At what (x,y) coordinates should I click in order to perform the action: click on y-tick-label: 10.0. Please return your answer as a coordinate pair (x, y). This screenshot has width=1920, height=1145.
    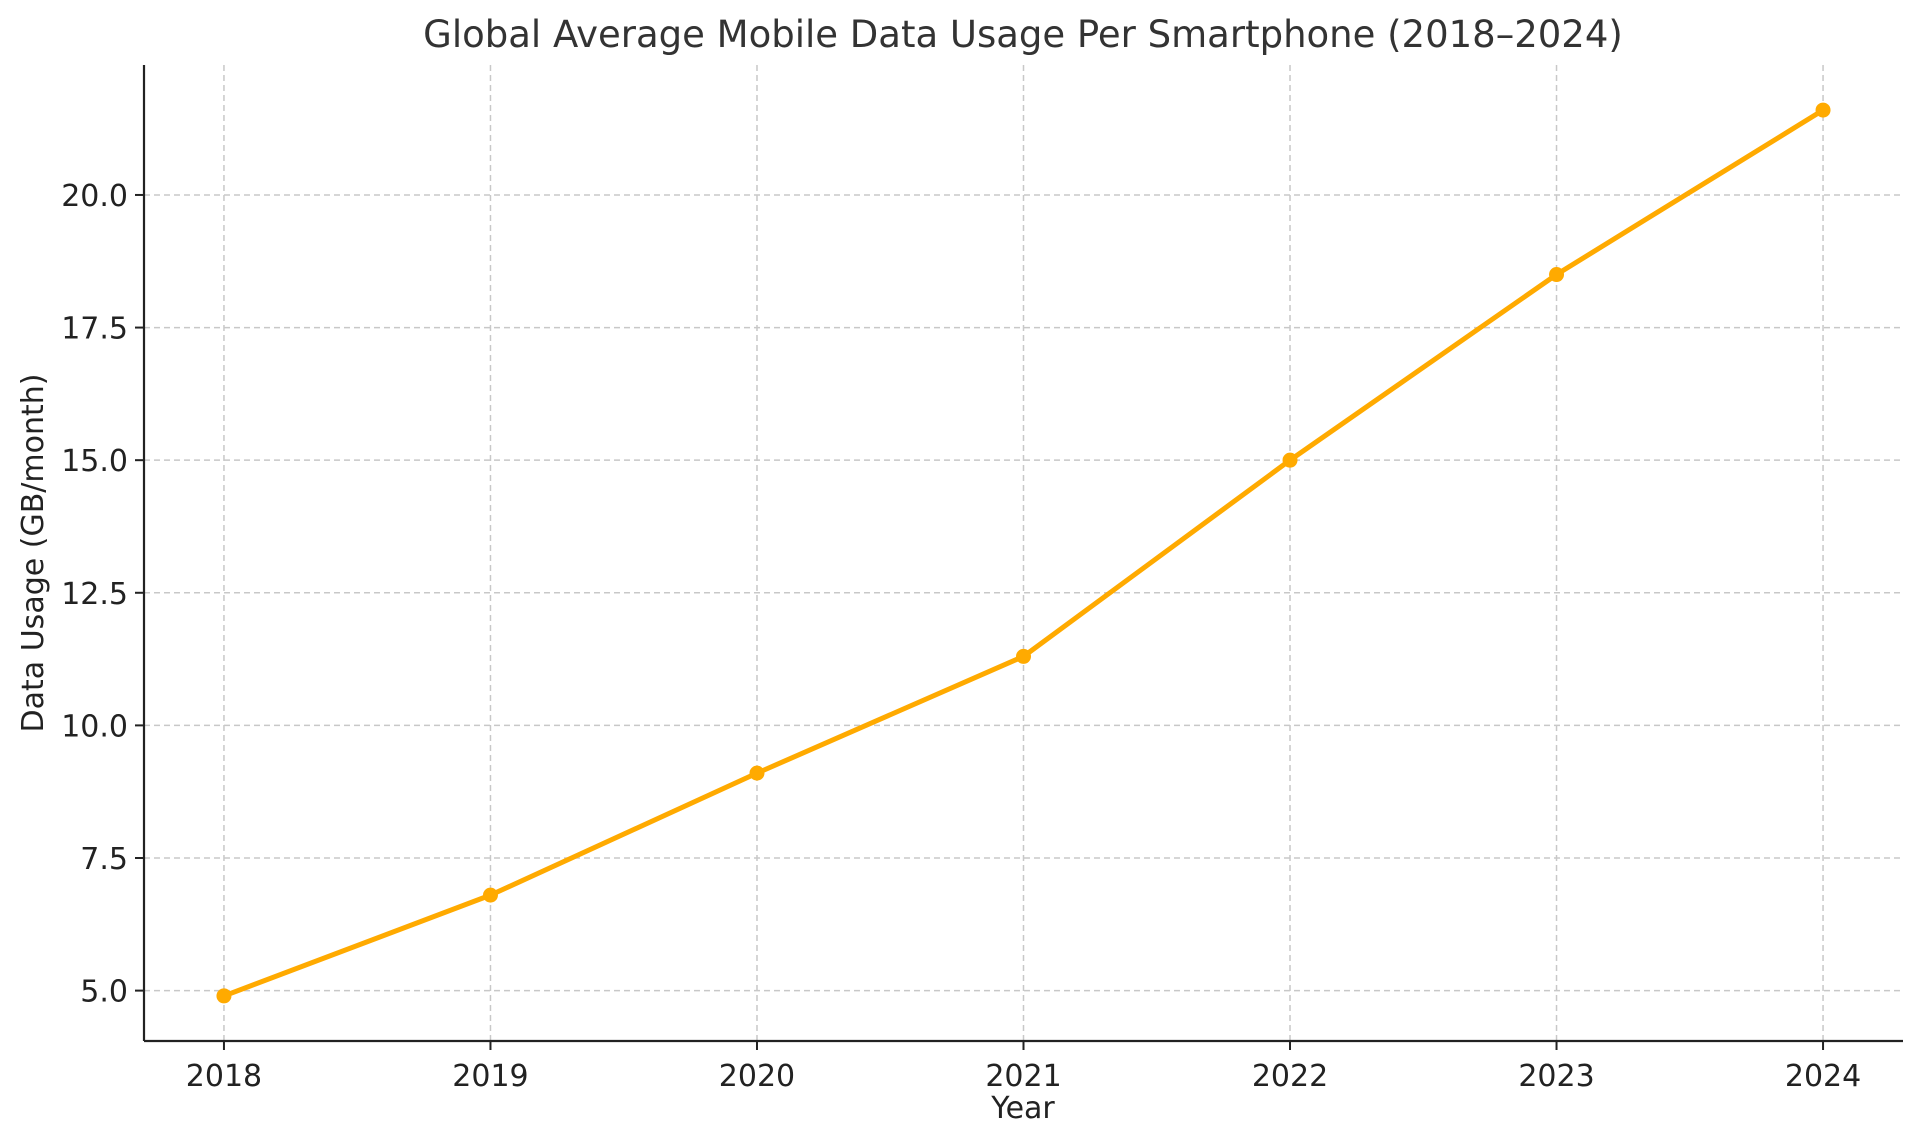
    Looking at the image, I should click on (94, 726).